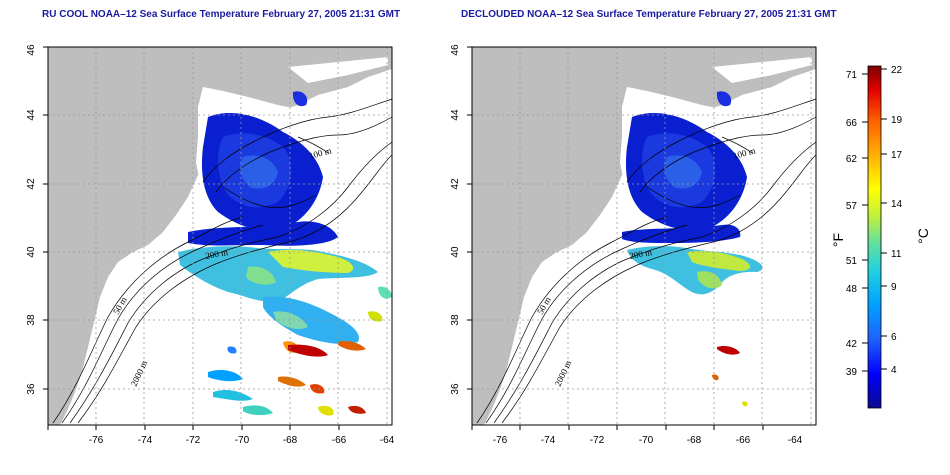 The height and width of the screenshot is (475, 950). What do you see at coordinates (852, 261) in the screenshot?
I see `colorbar-f-tick: 51` at bounding box center [852, 261].